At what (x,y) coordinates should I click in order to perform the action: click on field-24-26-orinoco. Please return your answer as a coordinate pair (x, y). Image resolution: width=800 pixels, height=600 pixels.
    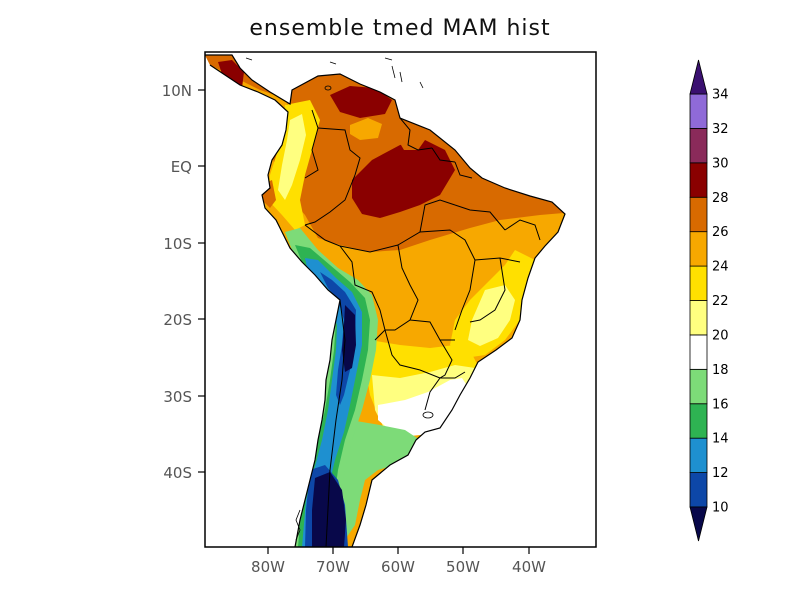
    Looking at the image, I should click on (366, 129).